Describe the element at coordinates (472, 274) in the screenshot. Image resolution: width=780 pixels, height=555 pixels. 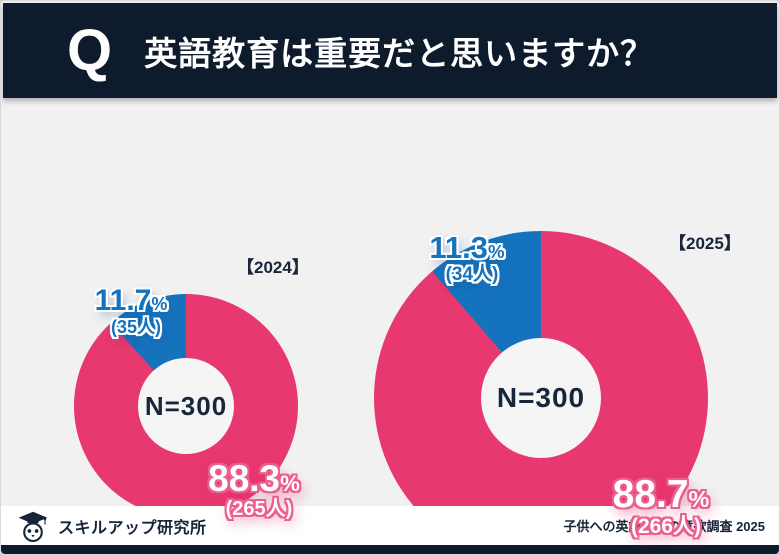
I see `count-value: (34人)` at that location.